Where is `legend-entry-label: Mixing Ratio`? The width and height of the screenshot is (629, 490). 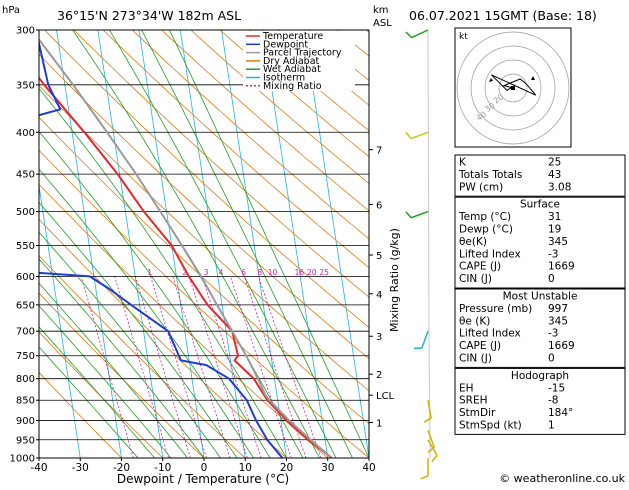 legend-entry-label: Mixing Ratio is located at coordinates (292, 86).